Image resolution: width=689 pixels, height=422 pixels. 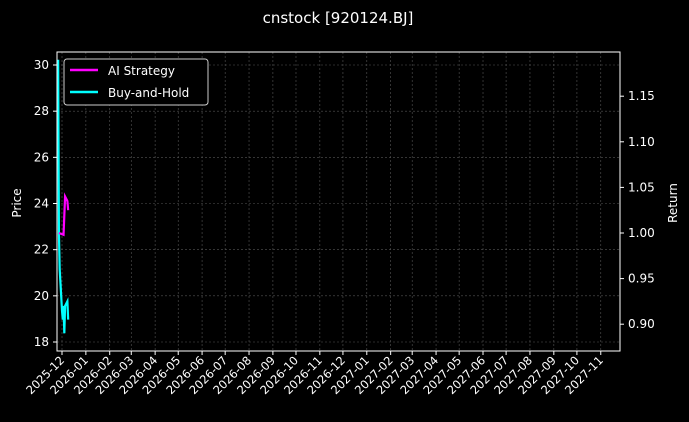 I want to click on y-tick-label-left: 26, so click(x=41, y=157).